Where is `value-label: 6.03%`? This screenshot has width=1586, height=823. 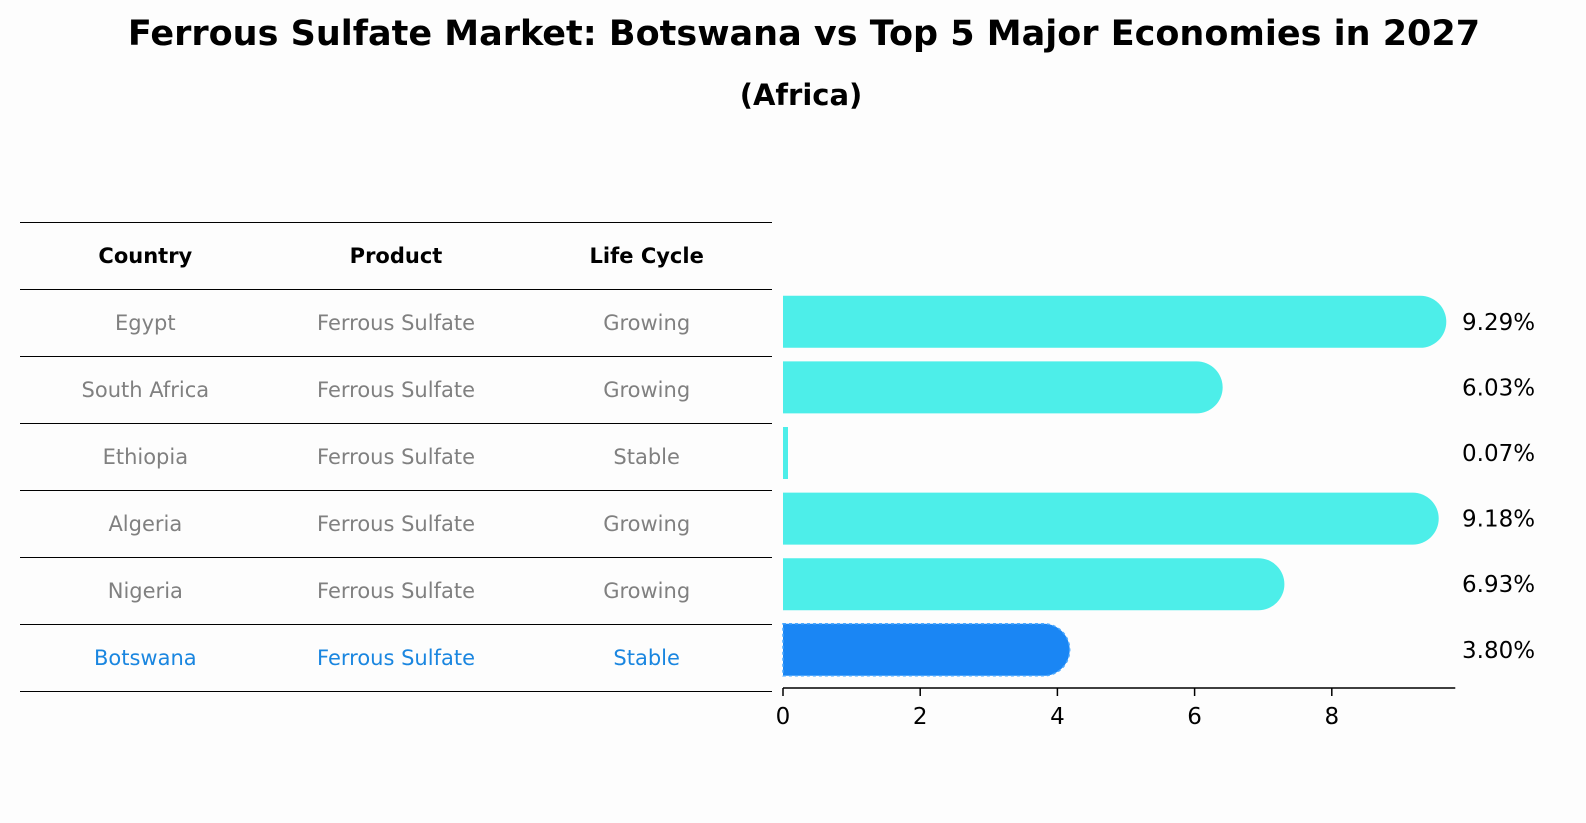 value-label: 6.03% is located at coordinates (1498, 388).